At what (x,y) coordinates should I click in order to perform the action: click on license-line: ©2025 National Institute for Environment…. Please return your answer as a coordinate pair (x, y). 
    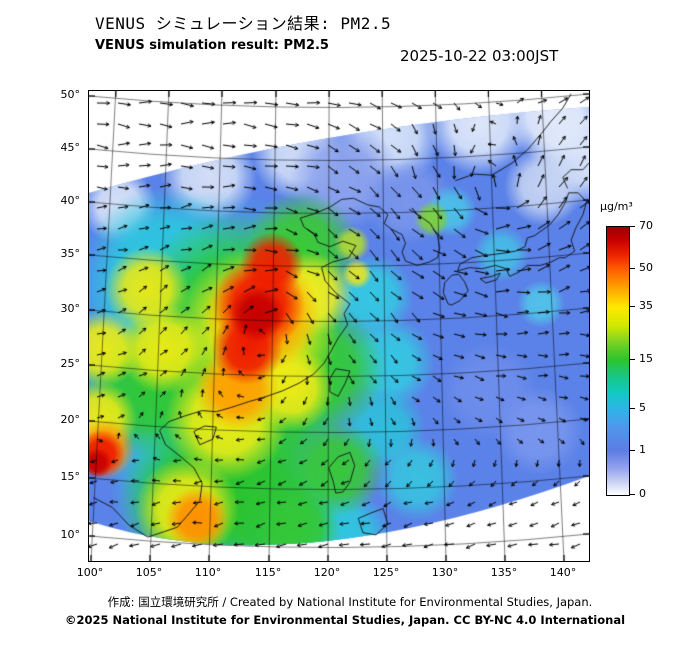
    Looking at the image, I should click on (345, 620).